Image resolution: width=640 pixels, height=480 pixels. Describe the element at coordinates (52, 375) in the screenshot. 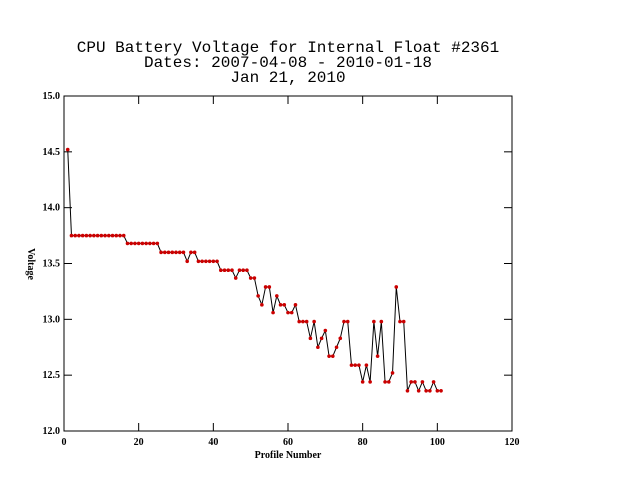

I see `y-tick-label: 12.5` at that location.